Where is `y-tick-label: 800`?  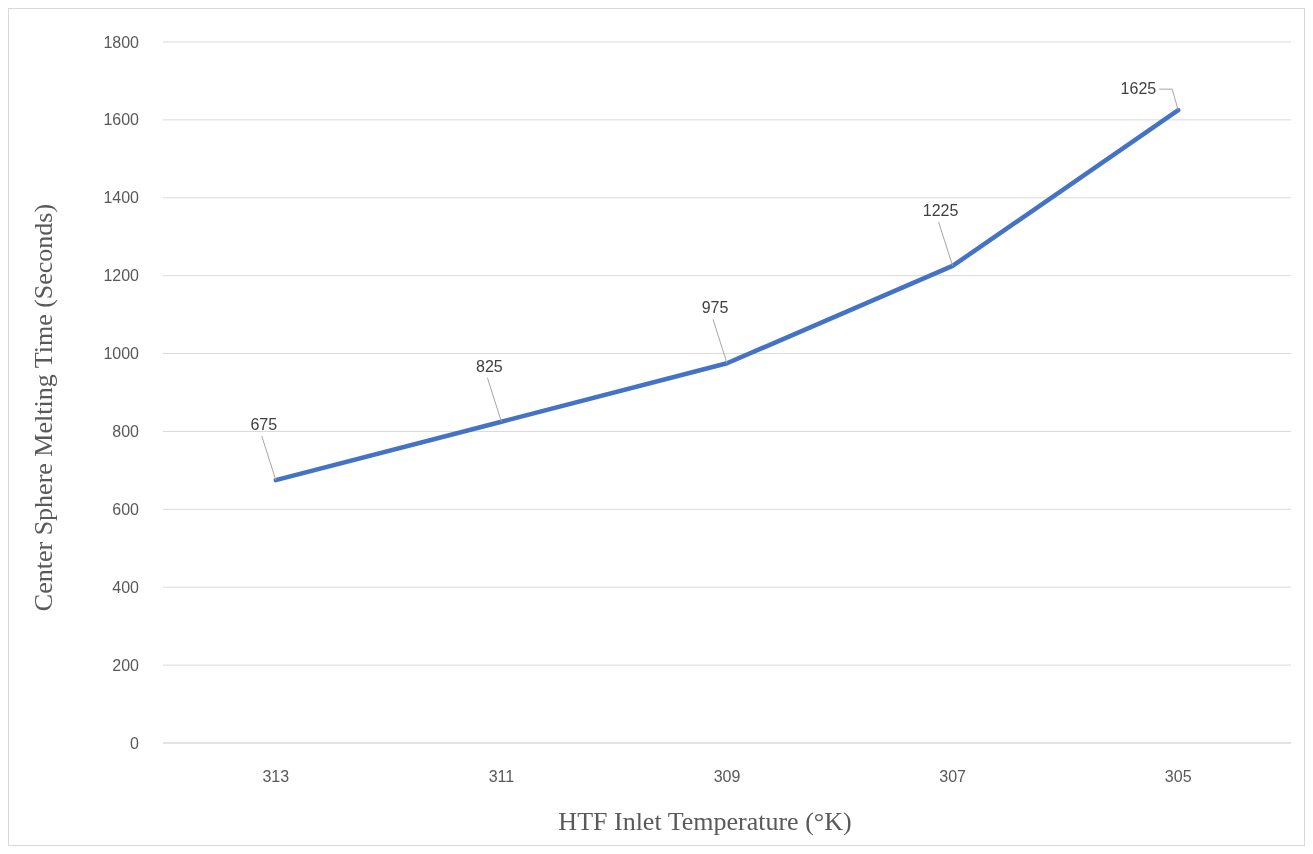
y-tick-label: 800 is located at coordinates (126, 432).